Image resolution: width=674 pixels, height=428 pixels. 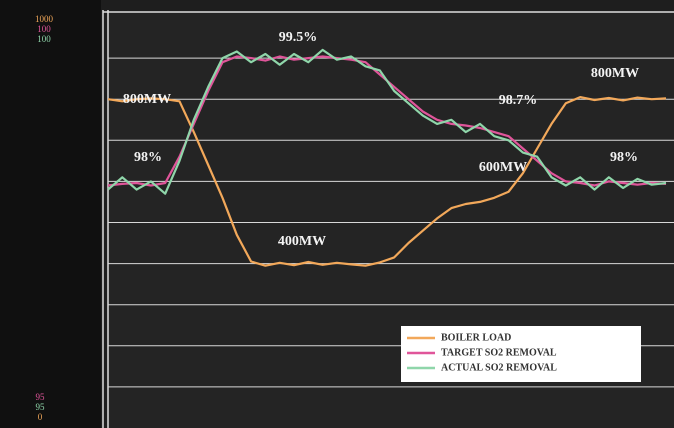 I want to click on scale-panel, so click(x=50, y=214).